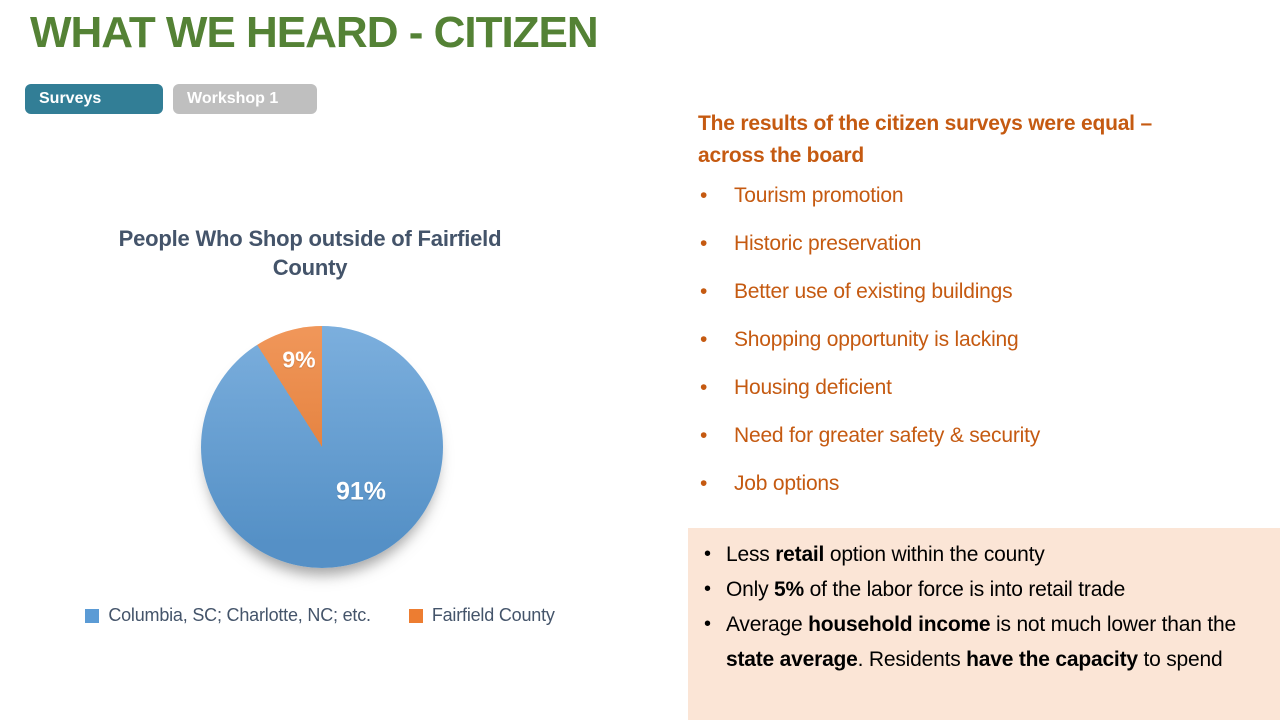 Image resolution: width=1280 pixels, height=720 pixels. What do you see at coordinates (978, 244) in the screenshot?
I see `list-item: Historic preservation` at bounding box center [978, 244].